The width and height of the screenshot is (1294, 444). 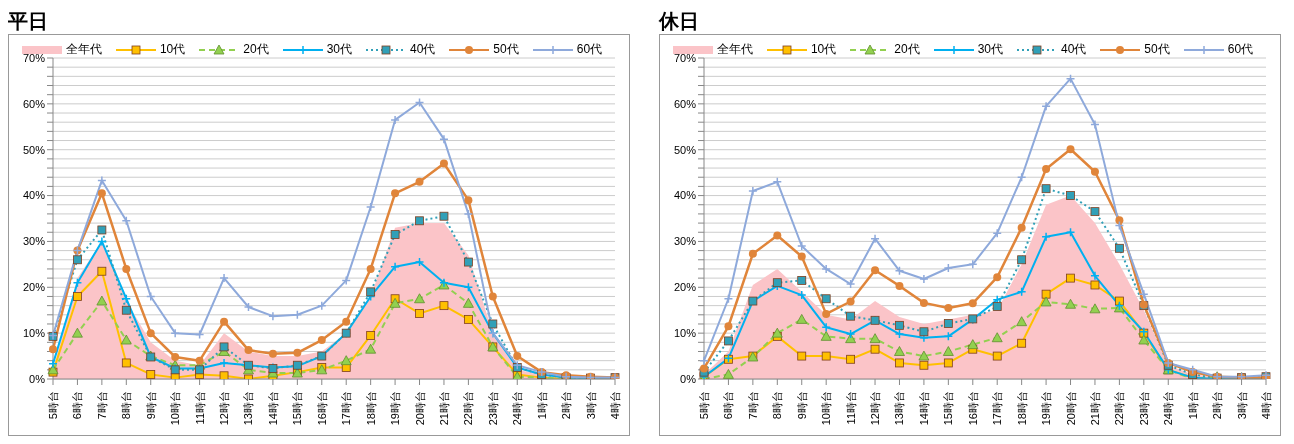 I want to click on chart-title: 休日, so click(x=679, y=21).